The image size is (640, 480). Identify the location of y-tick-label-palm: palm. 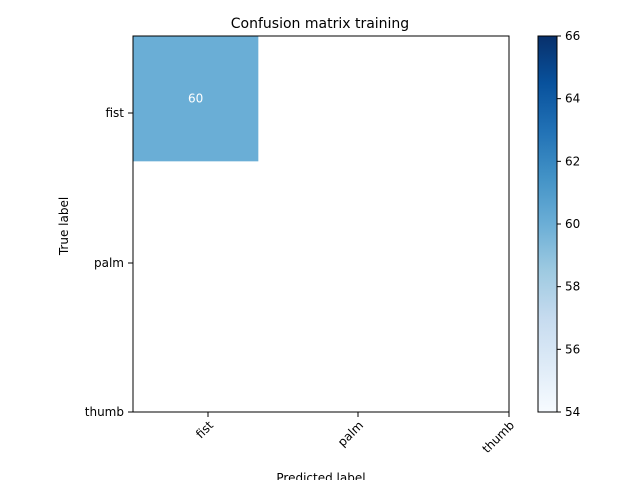
(109, 263).